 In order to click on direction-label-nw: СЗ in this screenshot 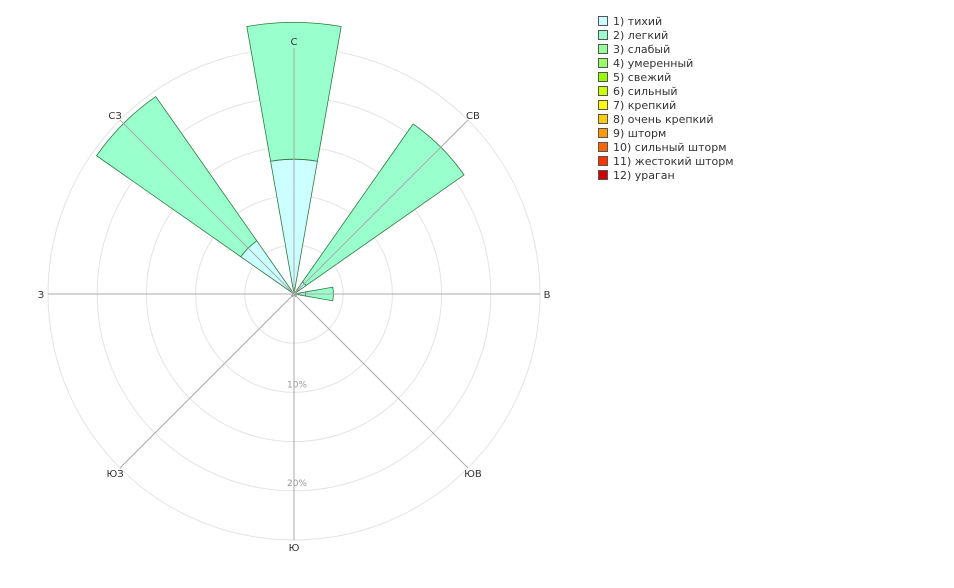, I will do `click(114, 116)`.